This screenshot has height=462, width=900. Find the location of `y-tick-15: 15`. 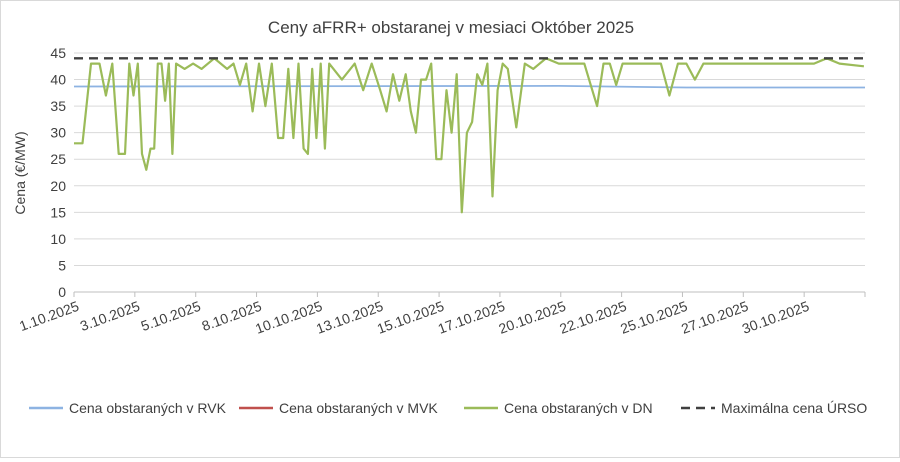

y-tick-15: 15 is located at coordinates (58, 212).